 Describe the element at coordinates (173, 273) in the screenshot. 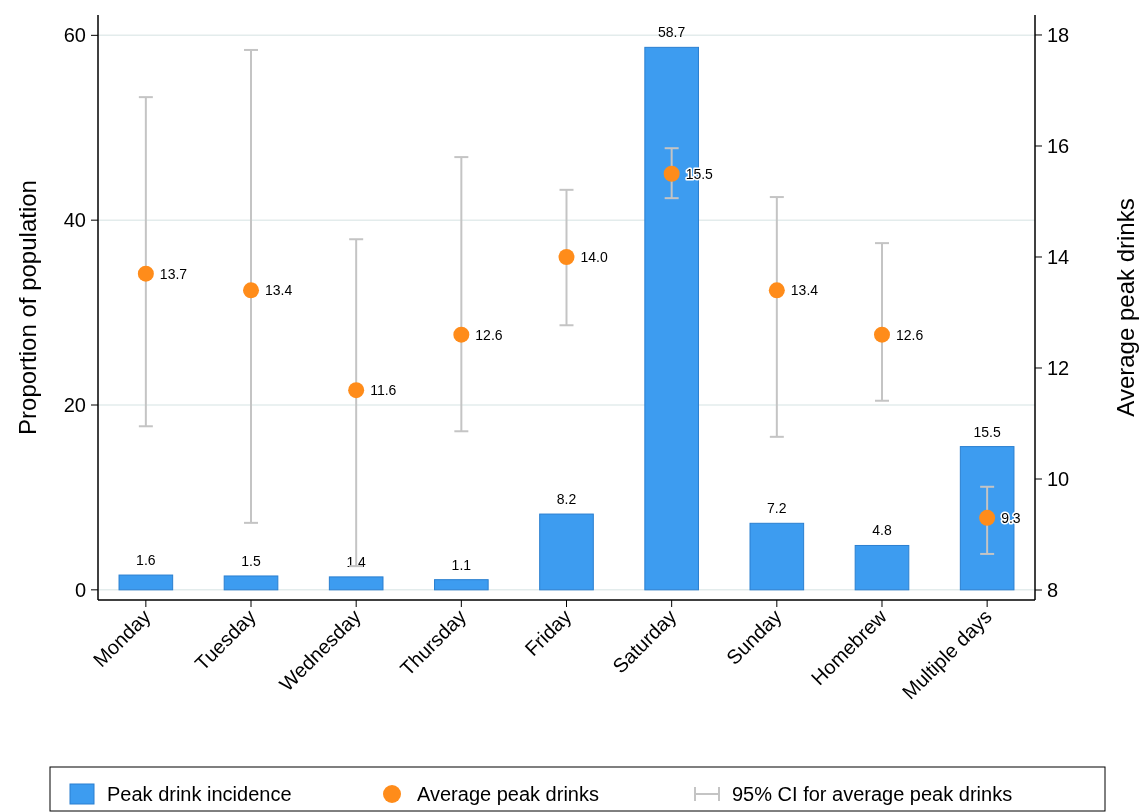

I see `data-label: 13.7` at that location.